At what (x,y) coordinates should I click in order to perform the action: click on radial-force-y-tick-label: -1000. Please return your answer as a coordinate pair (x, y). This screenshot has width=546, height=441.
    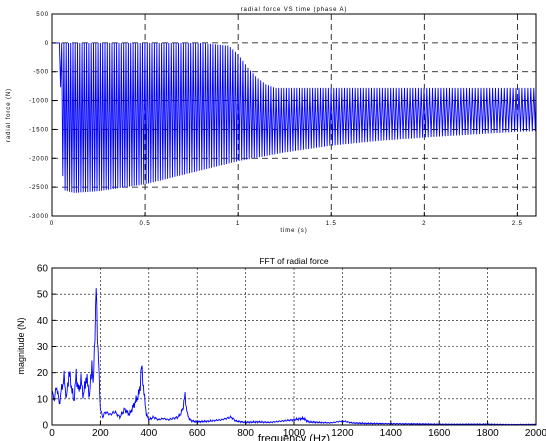
    Looking at the image, I should click on (39, 102).